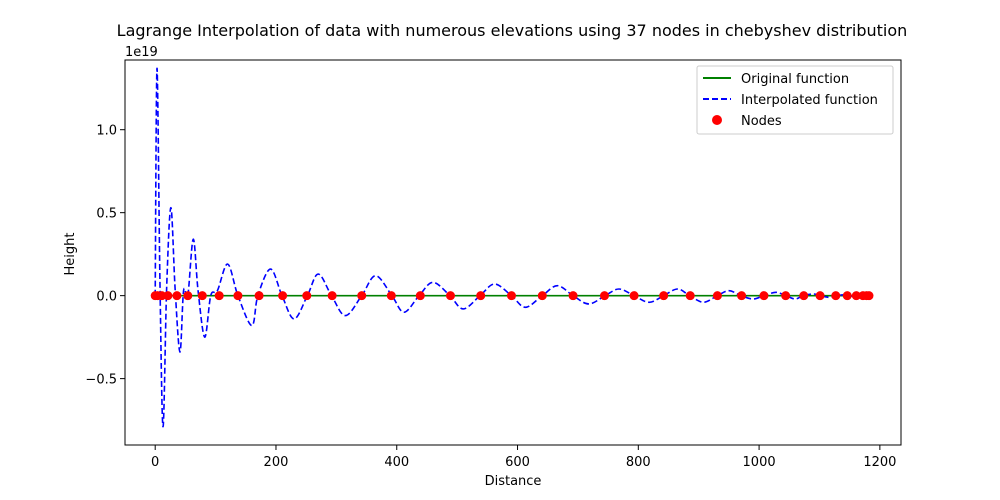  I want to click on legend-label-nodes: Nodes, so click(761, 121).